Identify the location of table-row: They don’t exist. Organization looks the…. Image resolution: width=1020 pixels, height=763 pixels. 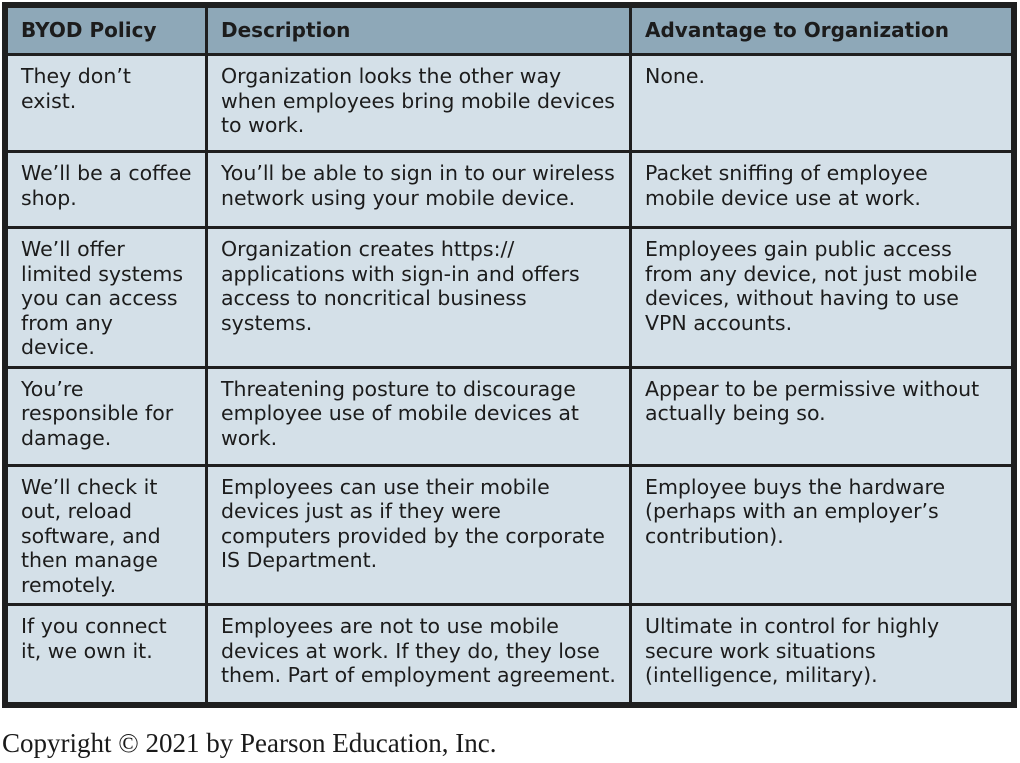
(509, 103).